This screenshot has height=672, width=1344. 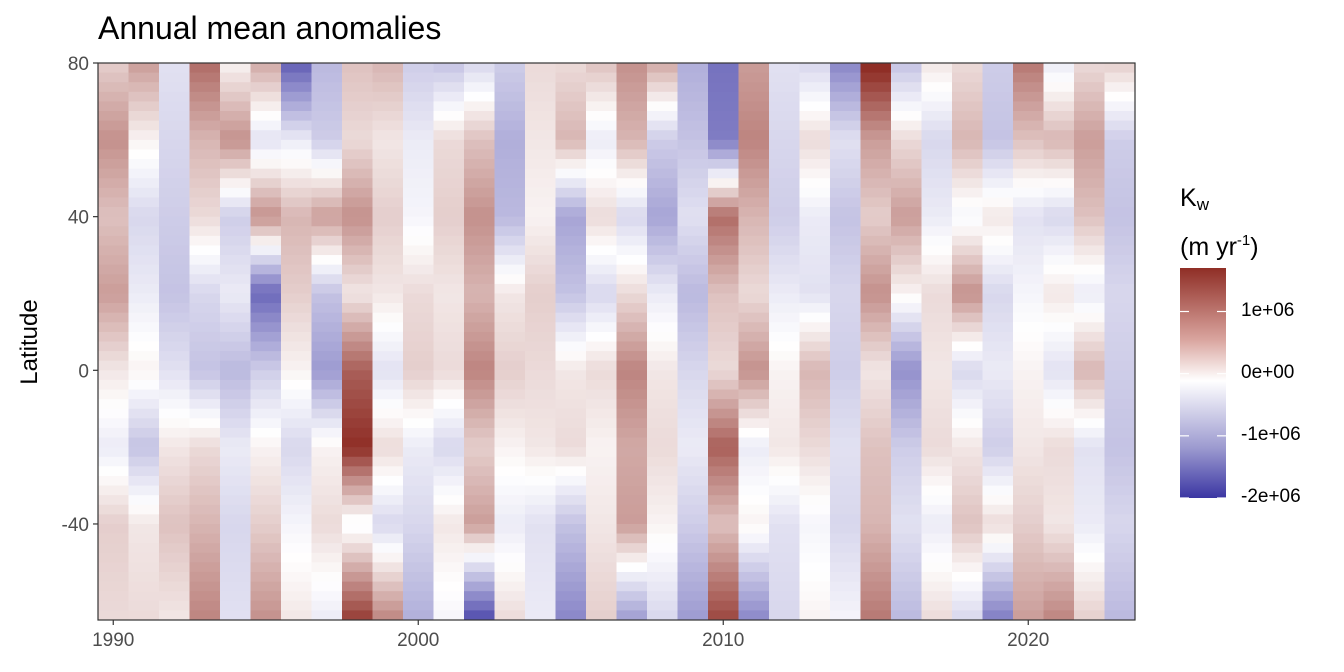 What do you see at coordinates (1271, 434) in the screenshot?
I see `colorbar-label: -1e+06` at bounding box center [1271, 434].